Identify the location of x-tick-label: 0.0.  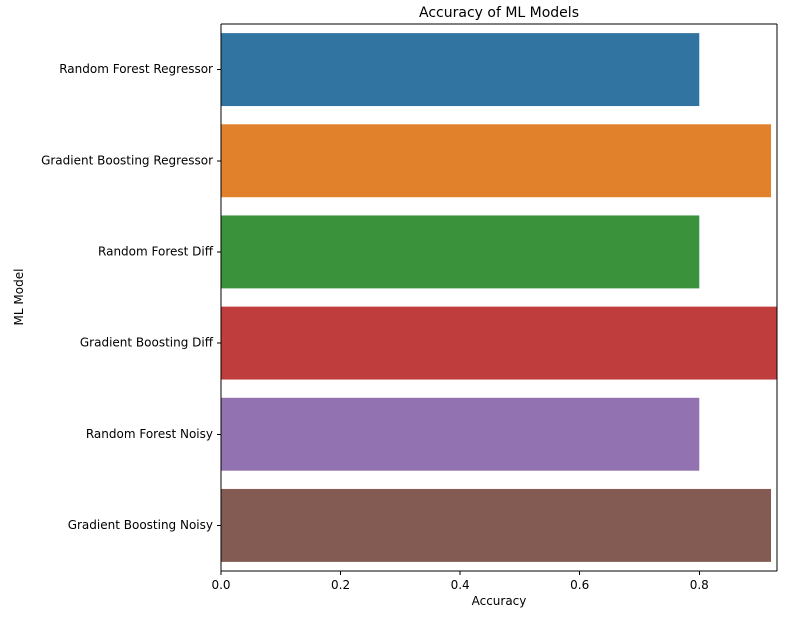
(220, 585).